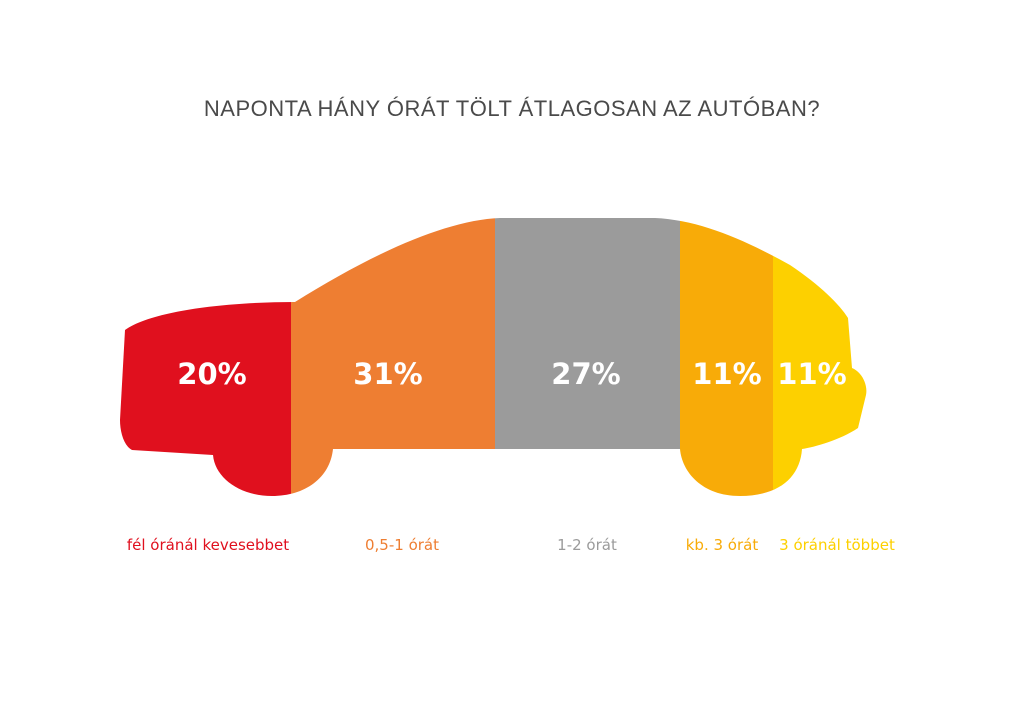 This screenshot has height=725, width=1024. What do you see at coordinates (585, 374) in the screenshot?
I see `value-label-3: 27%` at bounding box center [585, 374].